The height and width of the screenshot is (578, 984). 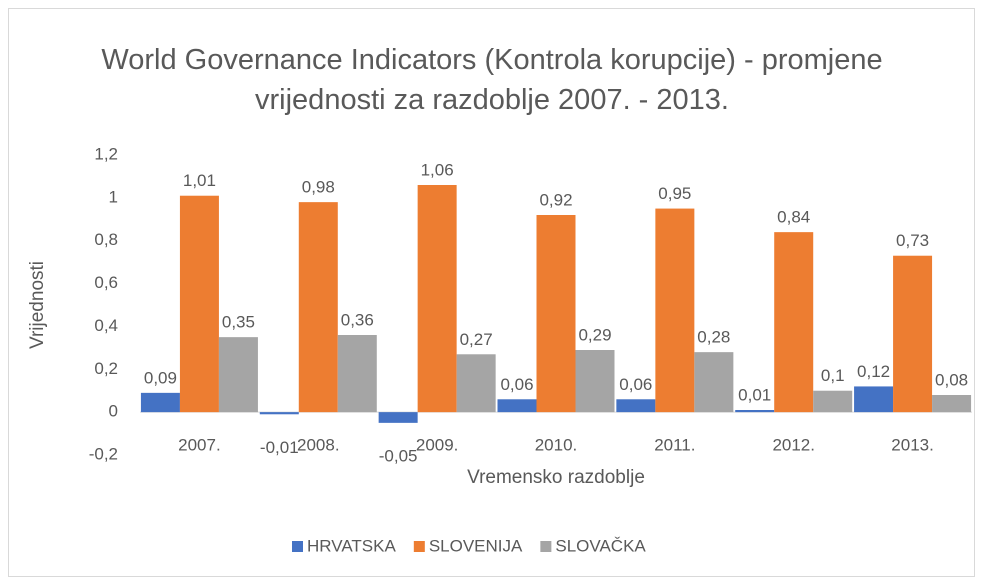 I want to click on data-label: 0,73, so click(x=912, y=240).